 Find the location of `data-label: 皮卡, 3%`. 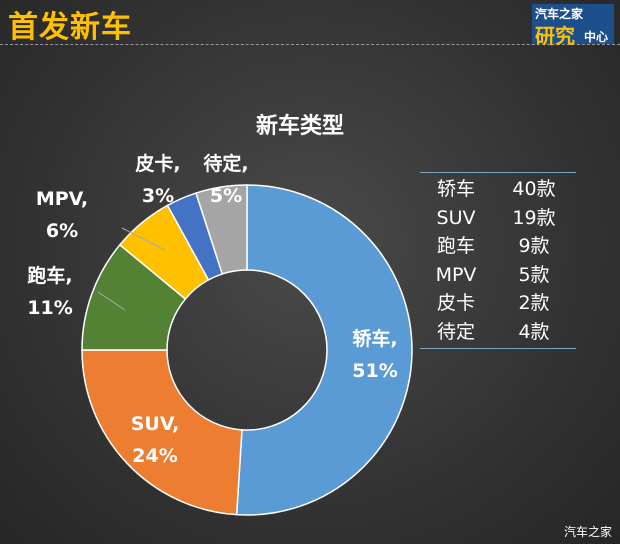

data-label: 皮卡, 3% is located at coordinates (158, 180).